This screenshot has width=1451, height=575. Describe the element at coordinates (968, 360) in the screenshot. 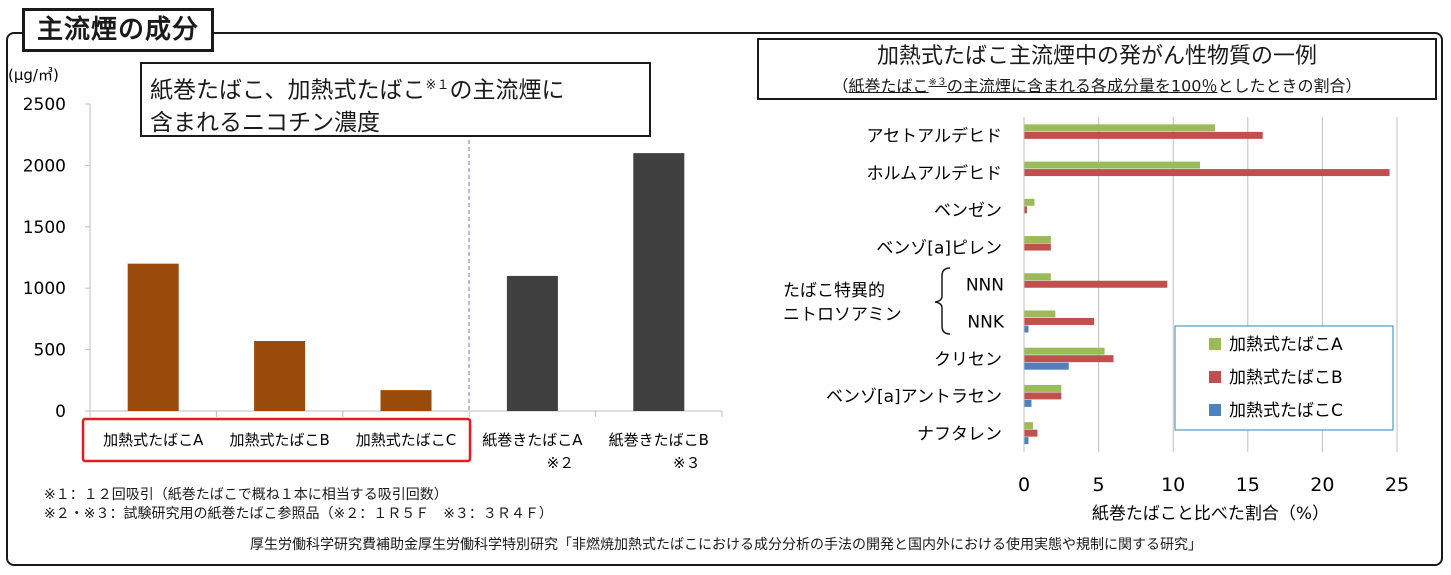

I see `y-category-label: クリセン` at that location.